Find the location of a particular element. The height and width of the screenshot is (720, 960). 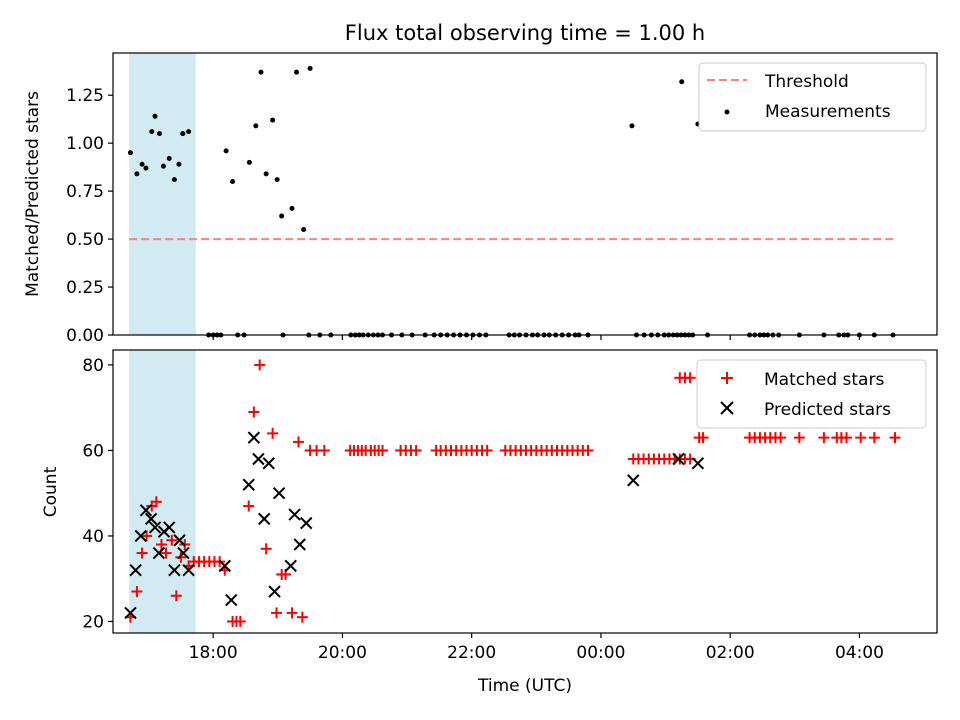

legend-matched-swatch is located at coordinates (727, 378).